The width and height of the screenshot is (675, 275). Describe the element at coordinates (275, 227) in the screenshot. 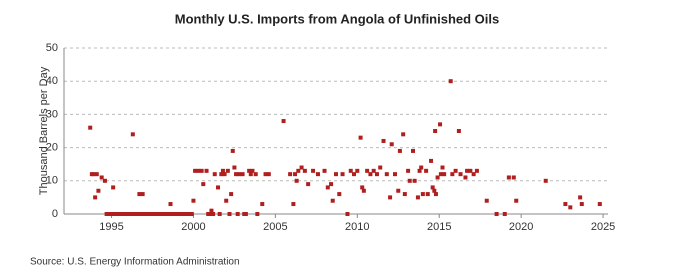

I see `x-tick-label: 2005` at that location.